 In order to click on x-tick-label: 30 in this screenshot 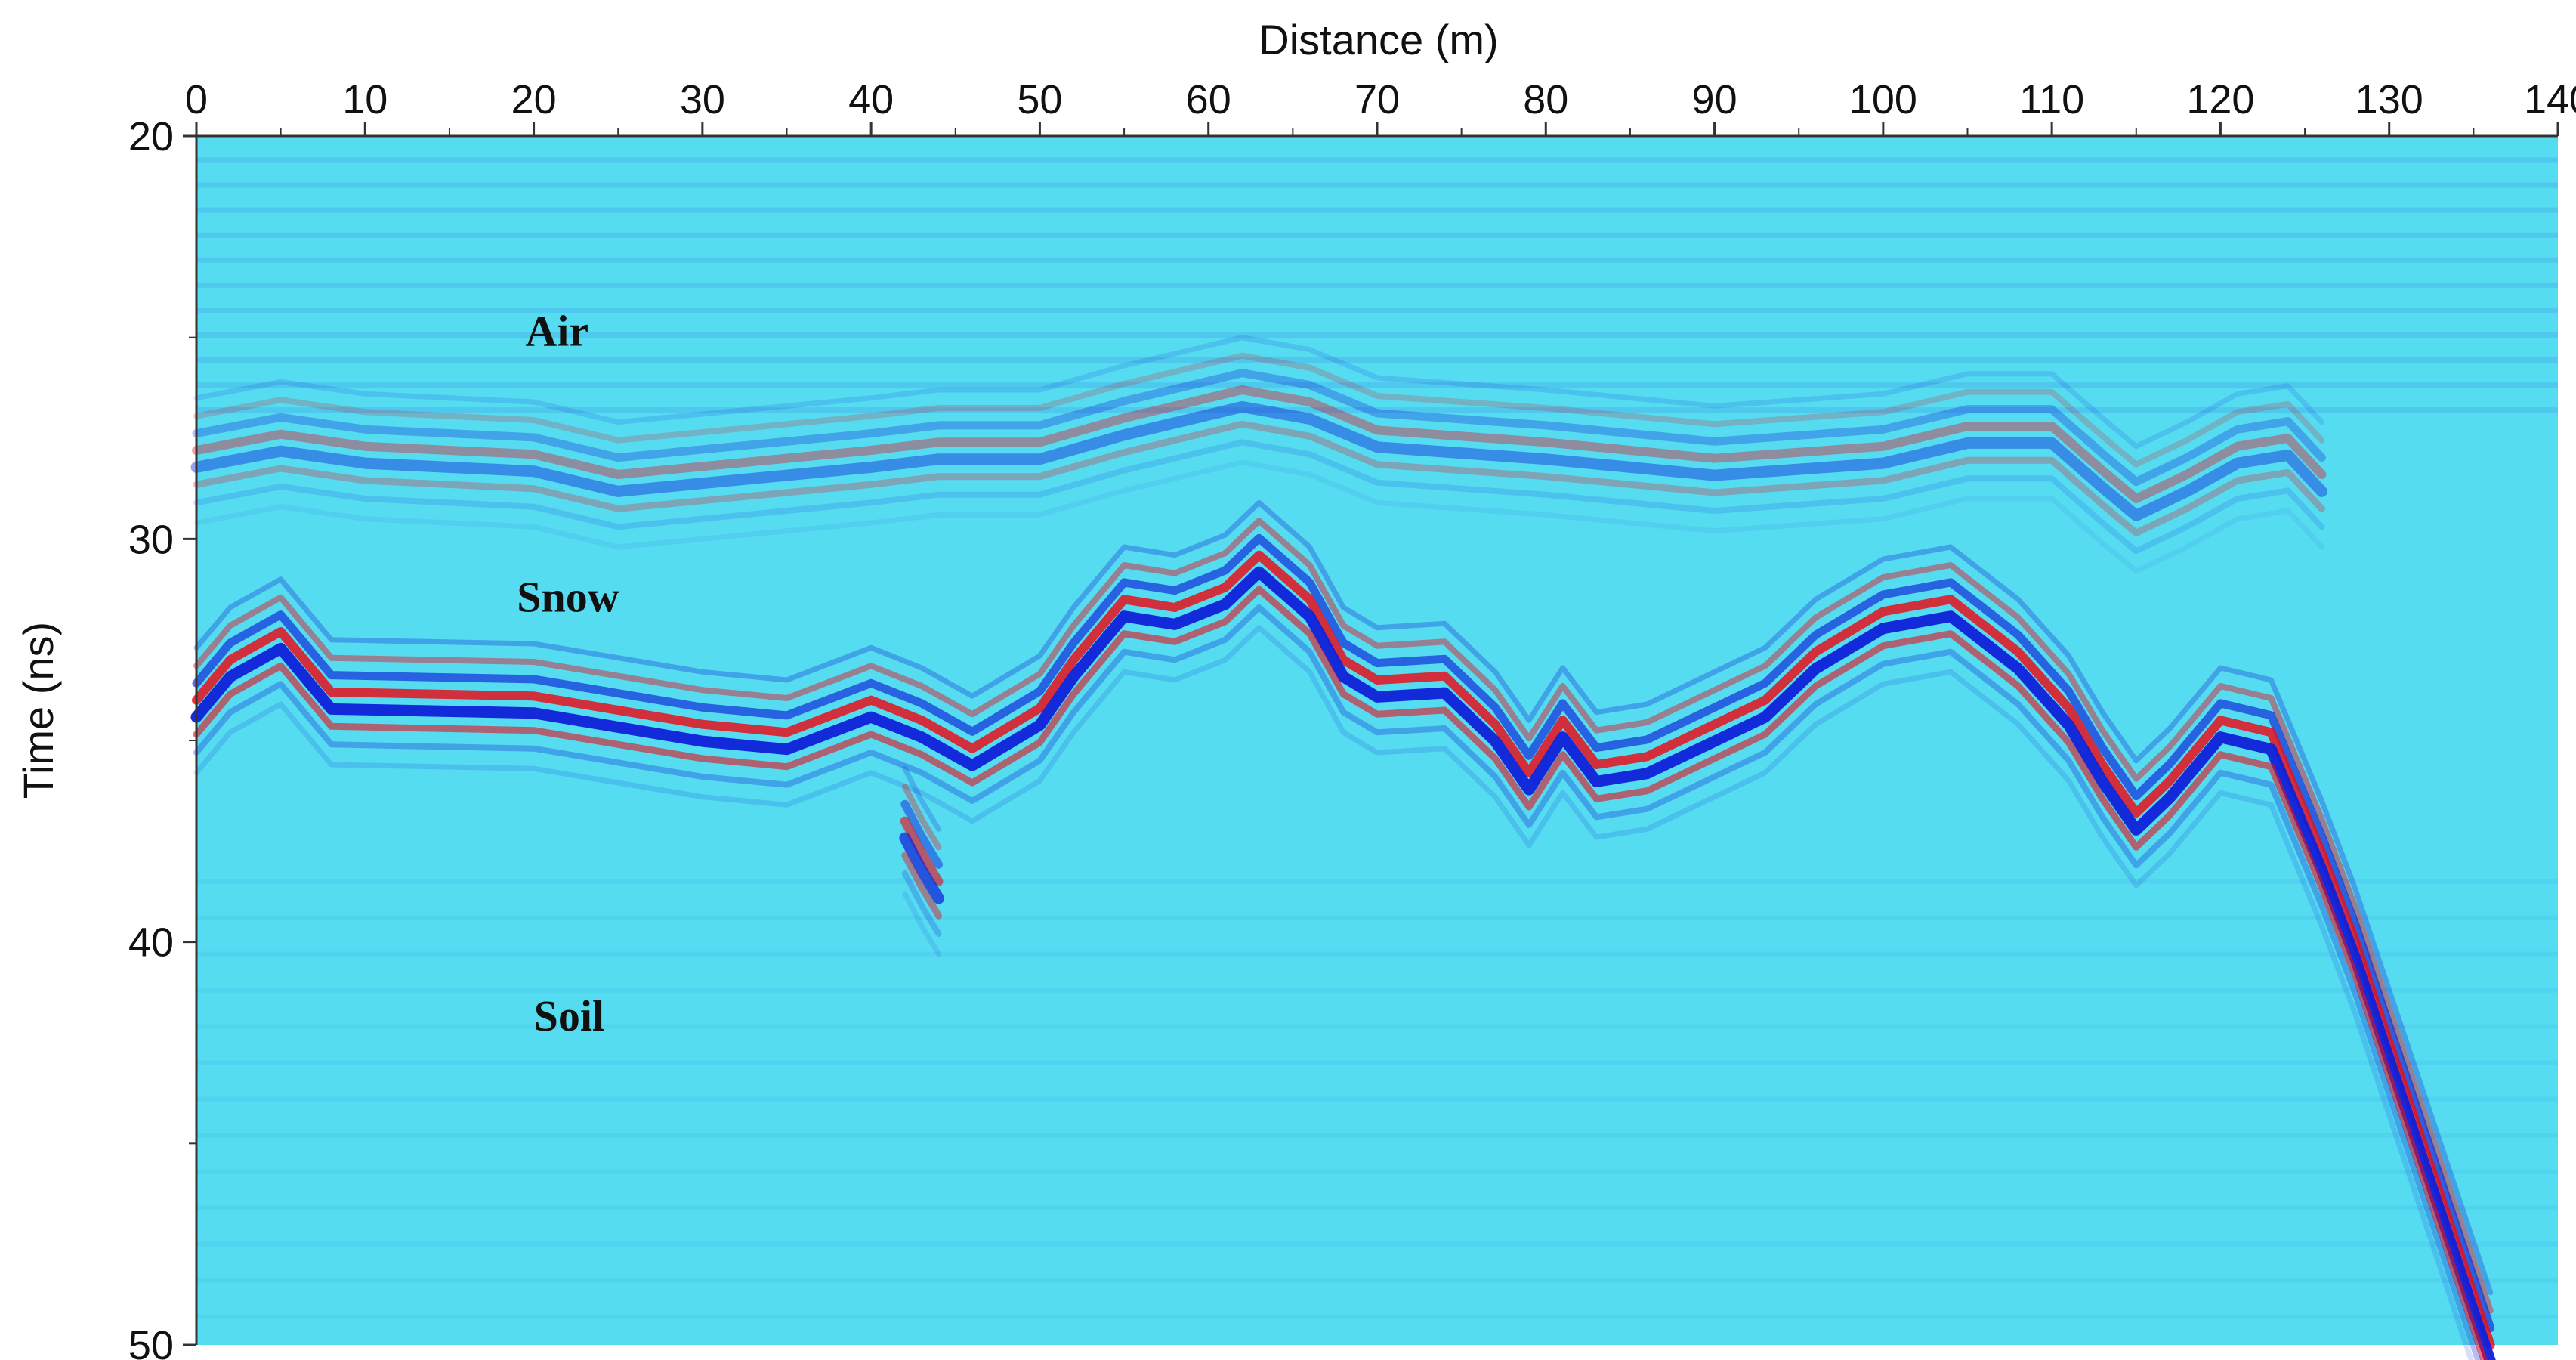, I will do `click(702, 99)`.